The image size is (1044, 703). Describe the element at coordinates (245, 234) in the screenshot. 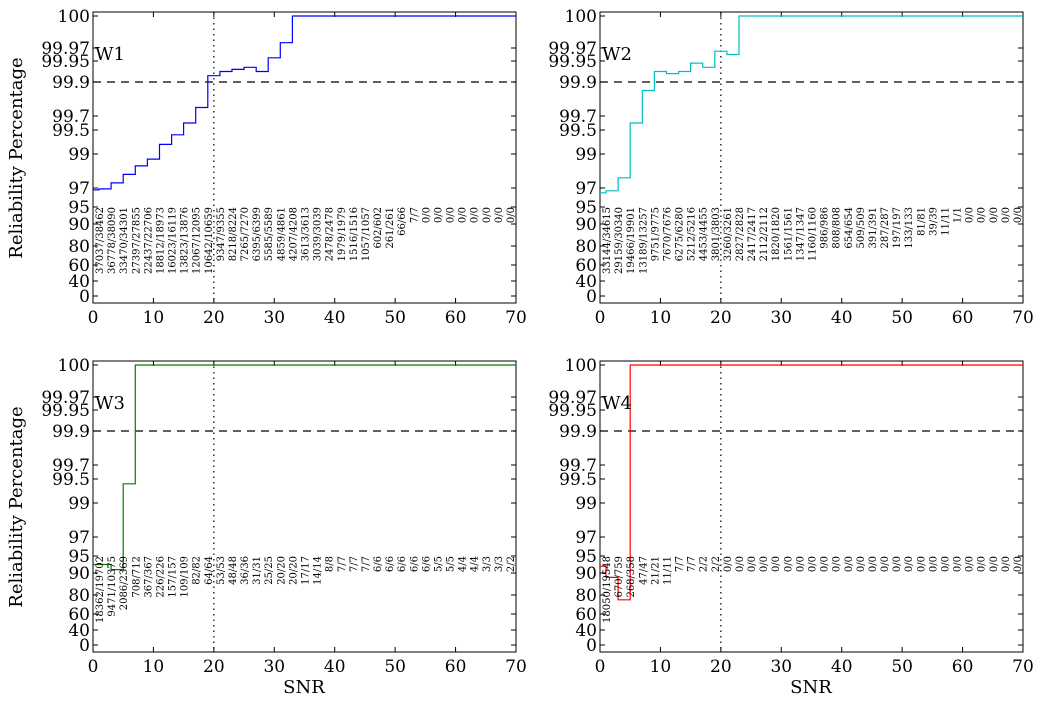

I see `count-label: 7265/7270` at that location.